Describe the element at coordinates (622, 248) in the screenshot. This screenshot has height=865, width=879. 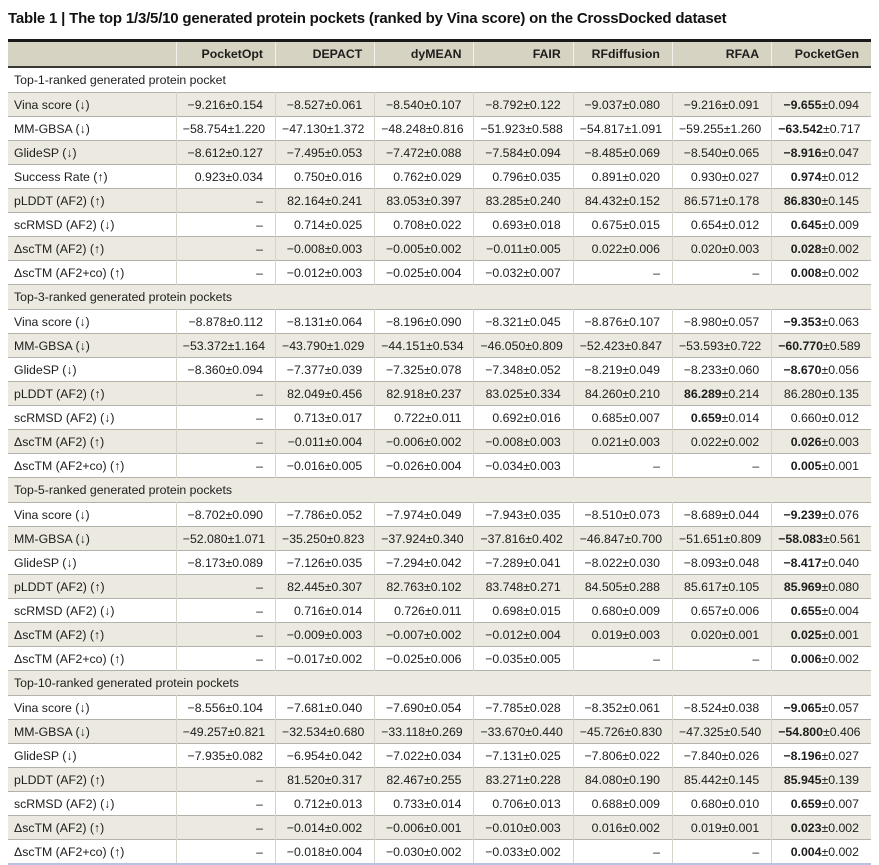
I see `value-cell: 0.022±0.006` at that location.